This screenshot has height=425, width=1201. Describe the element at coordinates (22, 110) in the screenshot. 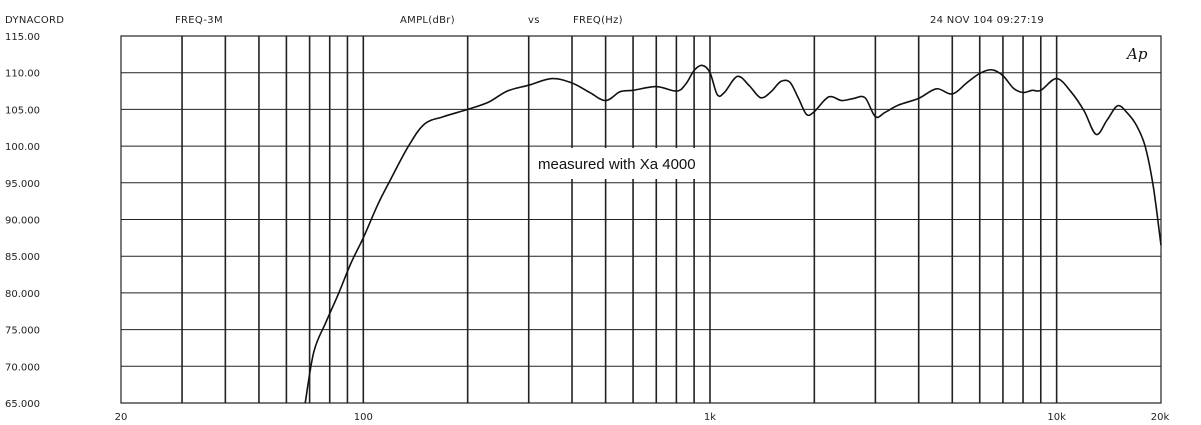

I see `y-tick-label: 105.00` at that location.